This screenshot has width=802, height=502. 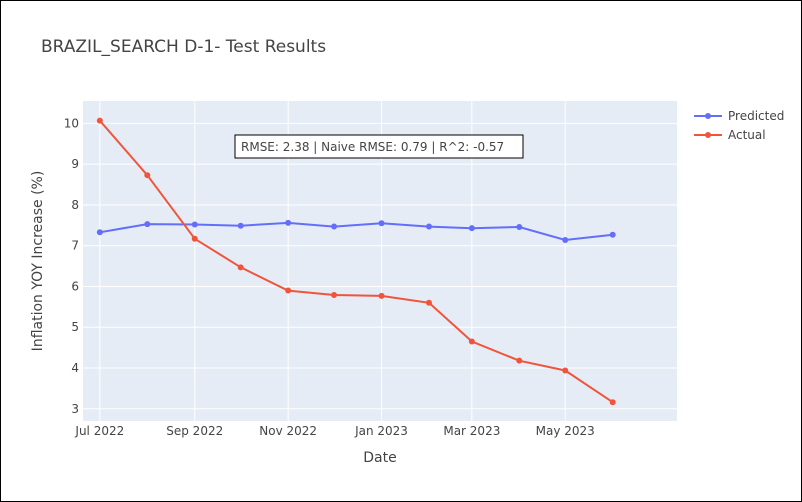 What do you see at coordinates (38, 261) in the screenshot?
I see `y-axis-title: Inflation YOY Increase (%)` at bounding box center [38, 261].